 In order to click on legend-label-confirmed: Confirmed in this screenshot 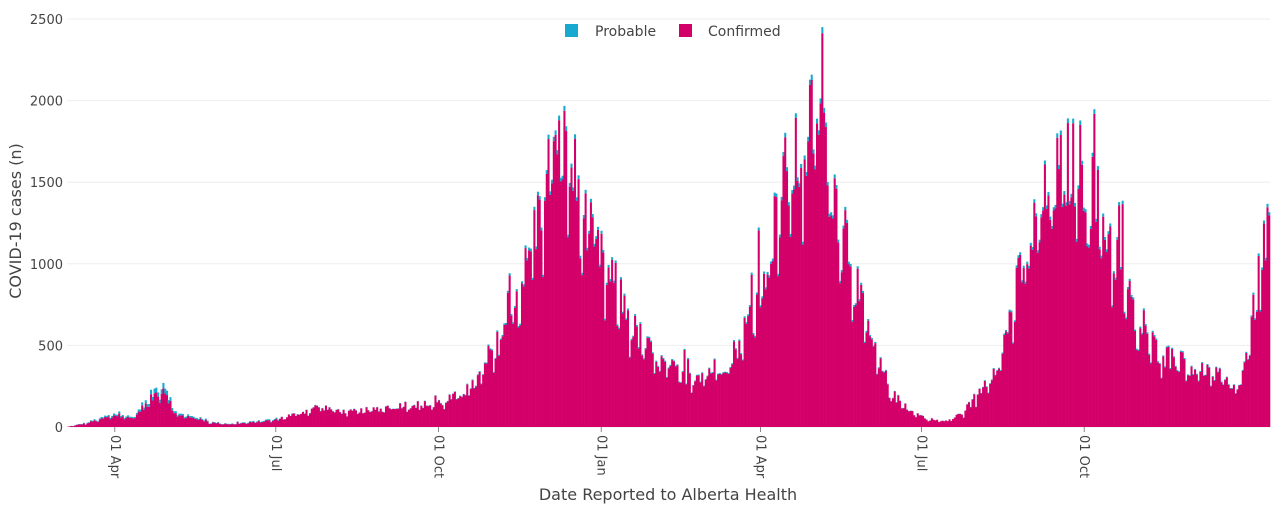, I will do `click(744, 32)`.